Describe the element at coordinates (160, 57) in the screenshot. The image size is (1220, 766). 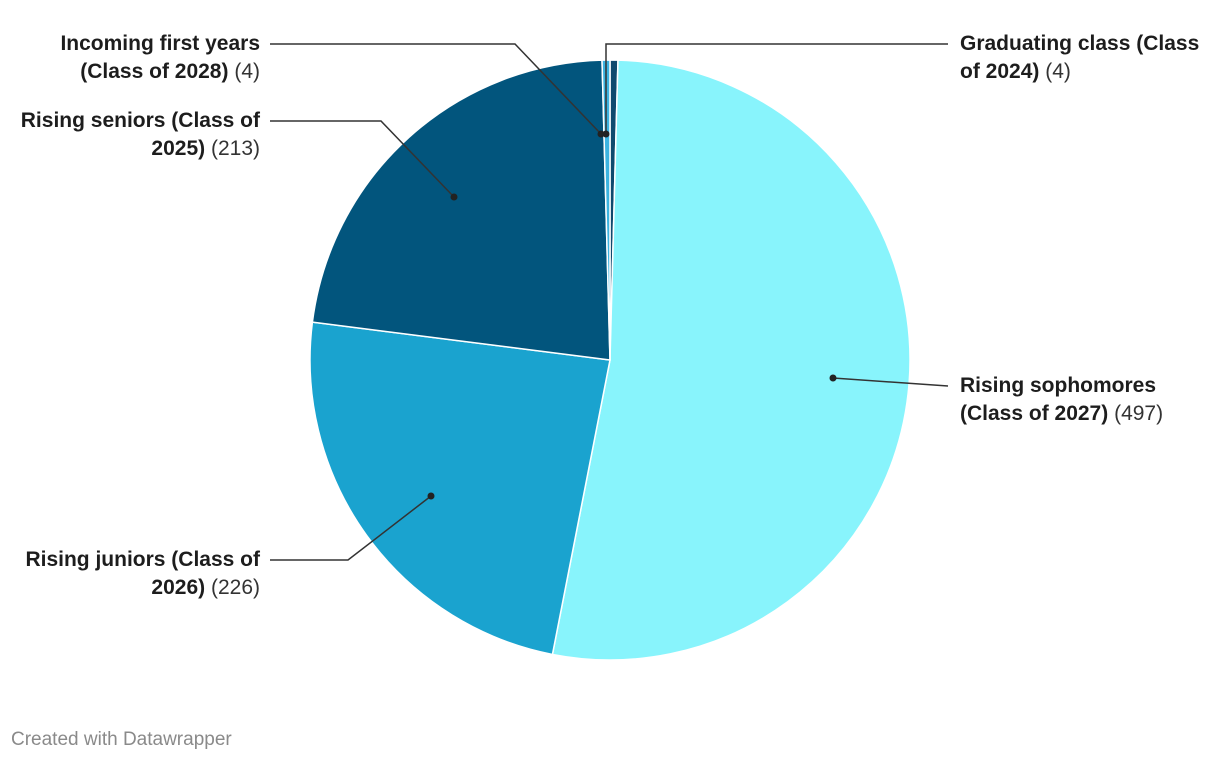
I see `category-label: Incoming first years (Class of 2028)` at that location.